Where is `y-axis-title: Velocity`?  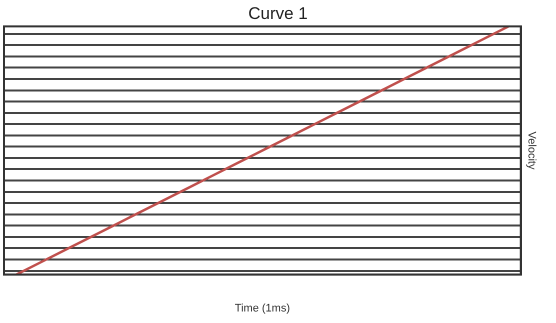 y-axis-title: Velocity is located at coordinates (531, 151).